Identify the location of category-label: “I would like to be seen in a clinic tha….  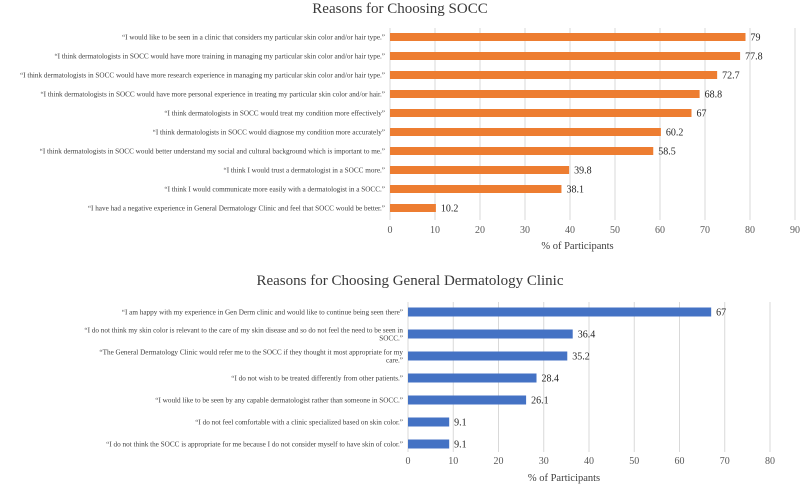
(253, 38).